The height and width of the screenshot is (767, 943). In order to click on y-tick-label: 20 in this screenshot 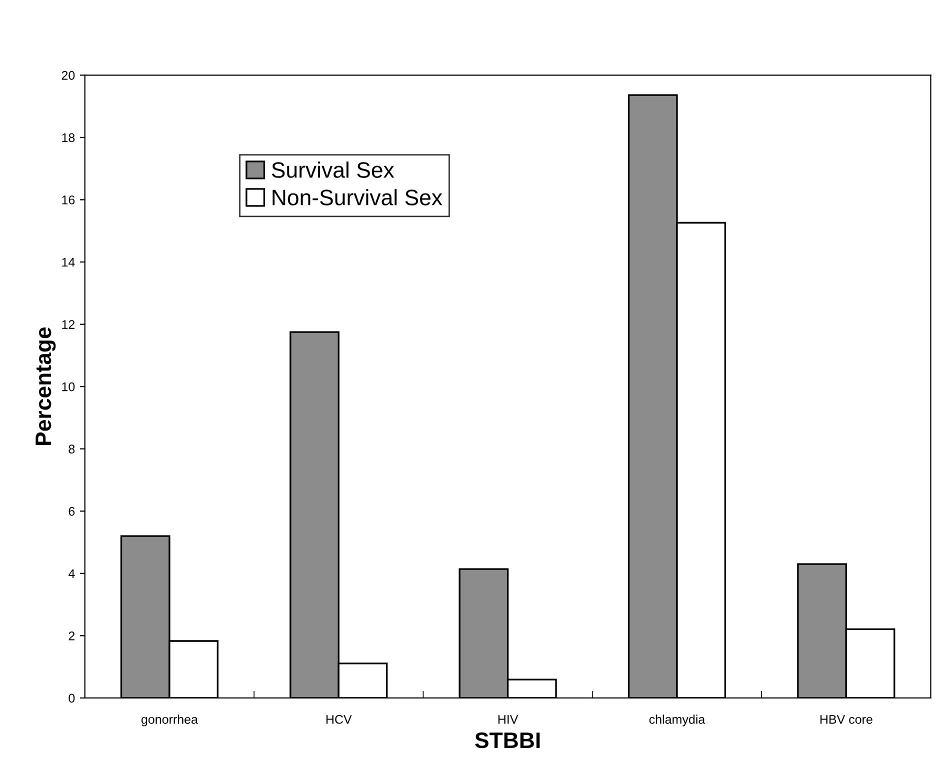, I will do `click(68, 75)`.